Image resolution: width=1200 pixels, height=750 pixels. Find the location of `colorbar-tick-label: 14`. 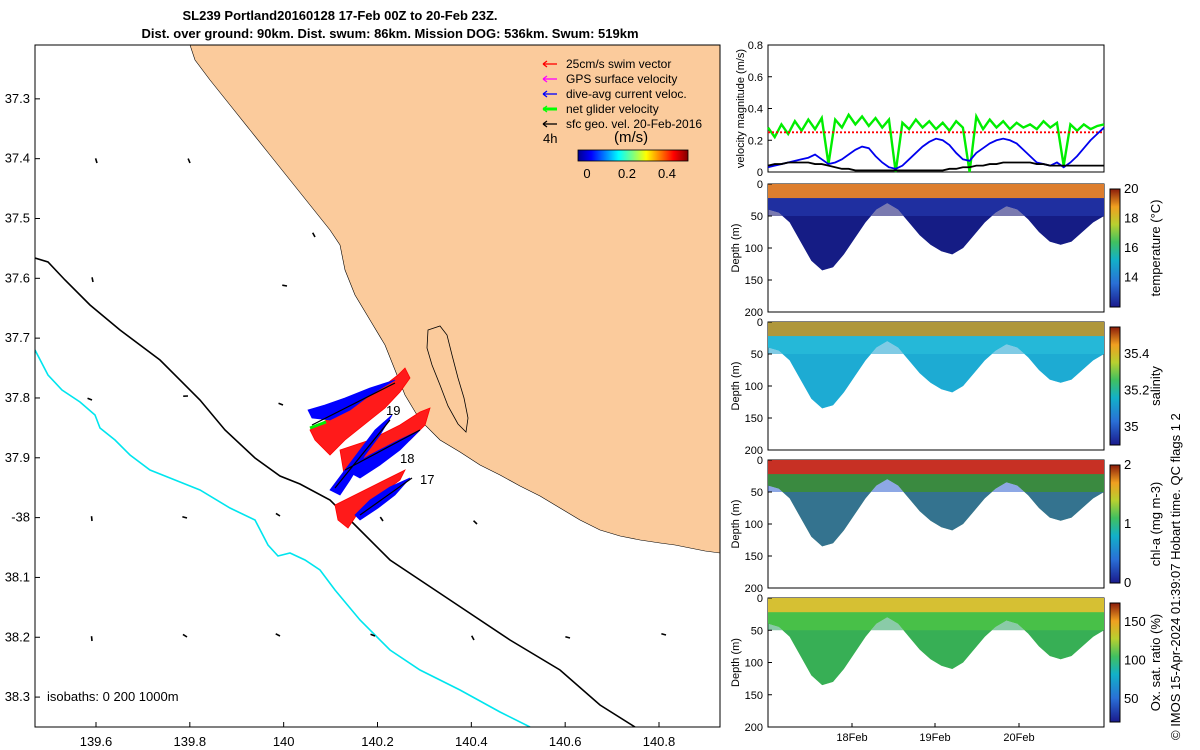

colorbar-tick-label: 14 is located at coordinates (1131, 277).